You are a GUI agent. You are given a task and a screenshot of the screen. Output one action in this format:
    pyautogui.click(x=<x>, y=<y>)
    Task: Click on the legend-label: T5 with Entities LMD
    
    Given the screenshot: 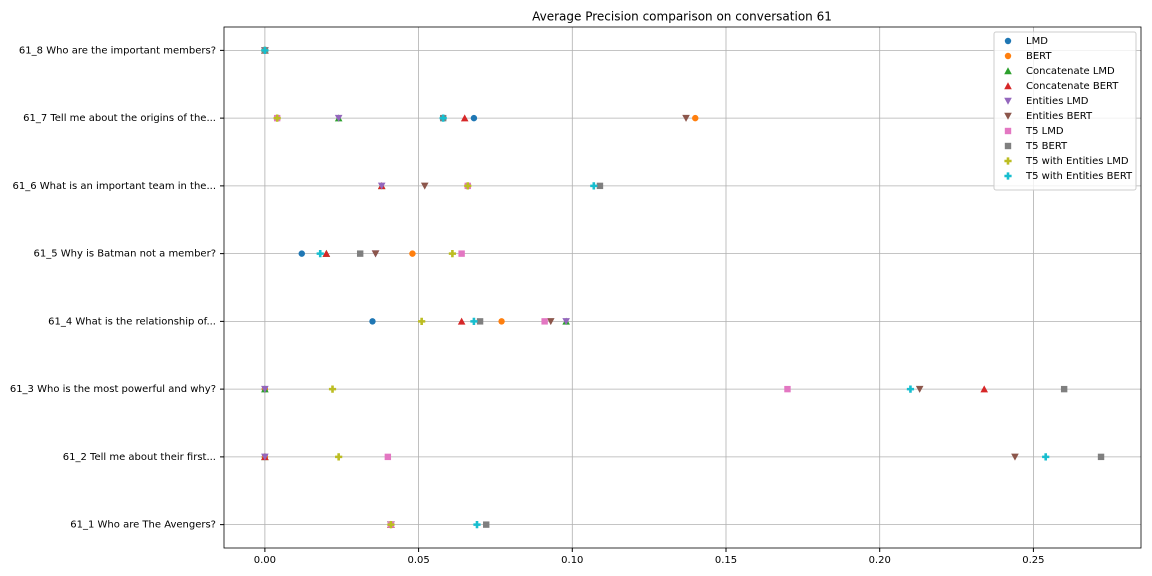 What is the action you would take?
    pyautogui.click(x=1077, y=161)
    